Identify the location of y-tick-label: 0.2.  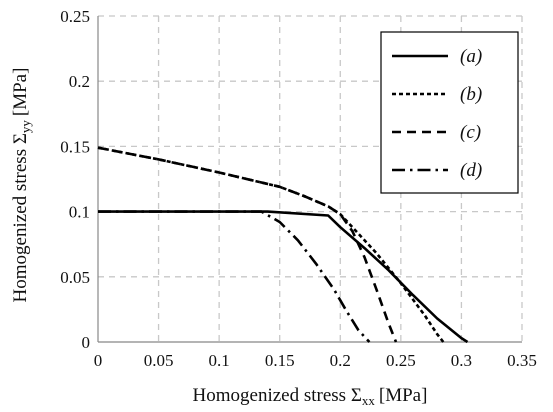
(79, 81).